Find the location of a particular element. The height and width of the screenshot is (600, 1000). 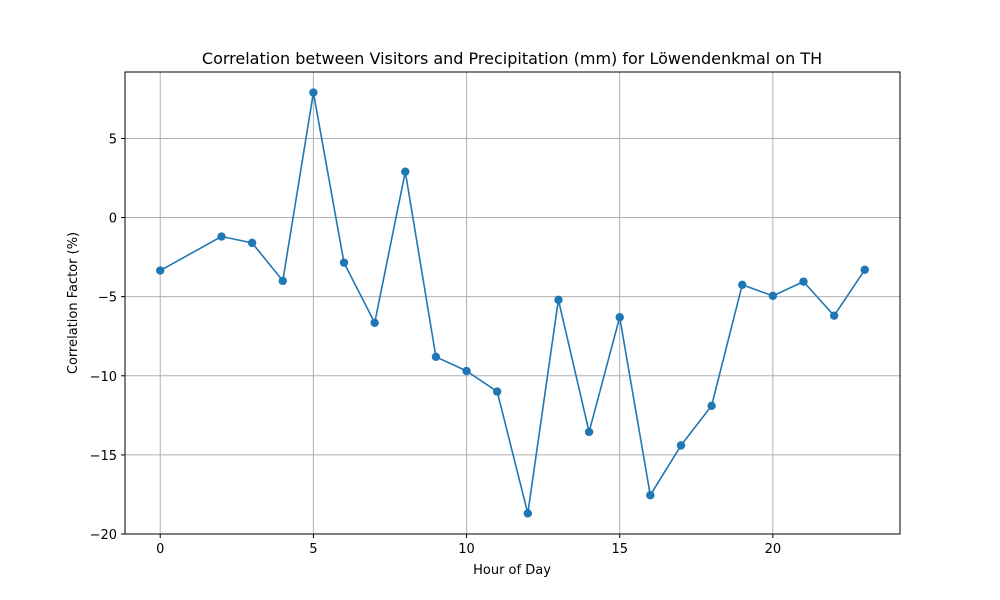

y-axis-label: Correlation Factor (%) is located at coordinates (73, 303).